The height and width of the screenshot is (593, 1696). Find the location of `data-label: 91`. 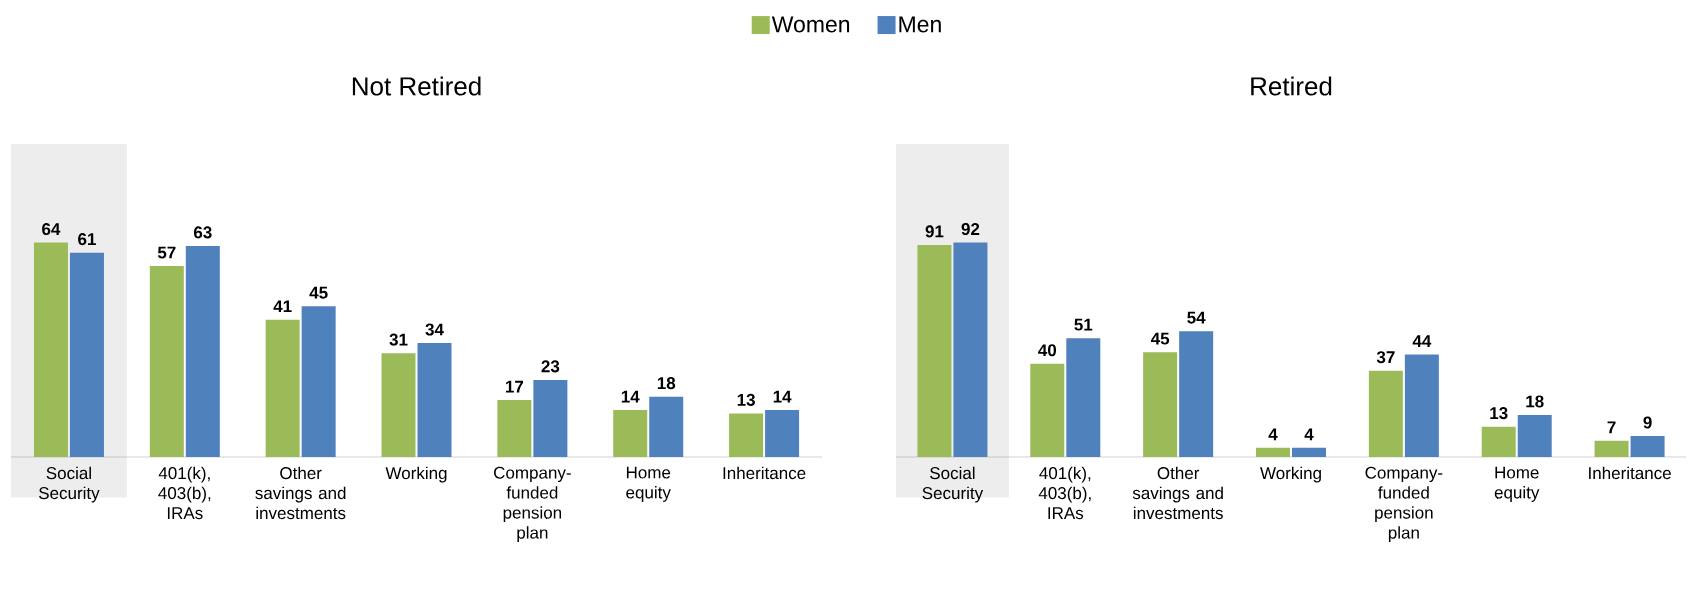

data-label: 91 is located at coordinates (934, 231).